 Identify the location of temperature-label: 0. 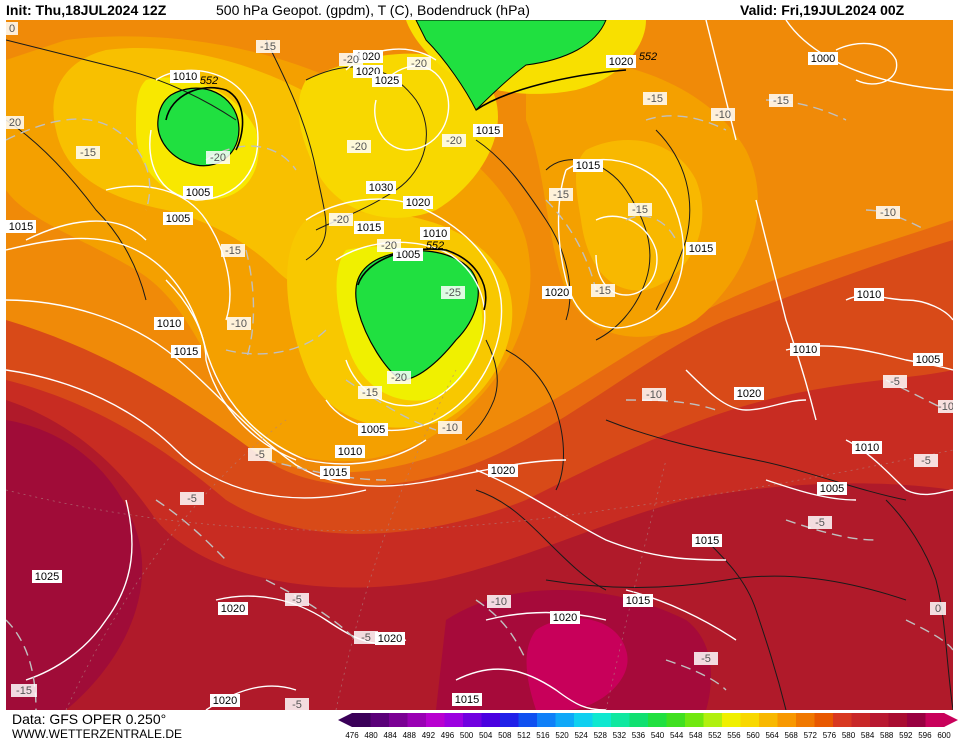
(12, 28).